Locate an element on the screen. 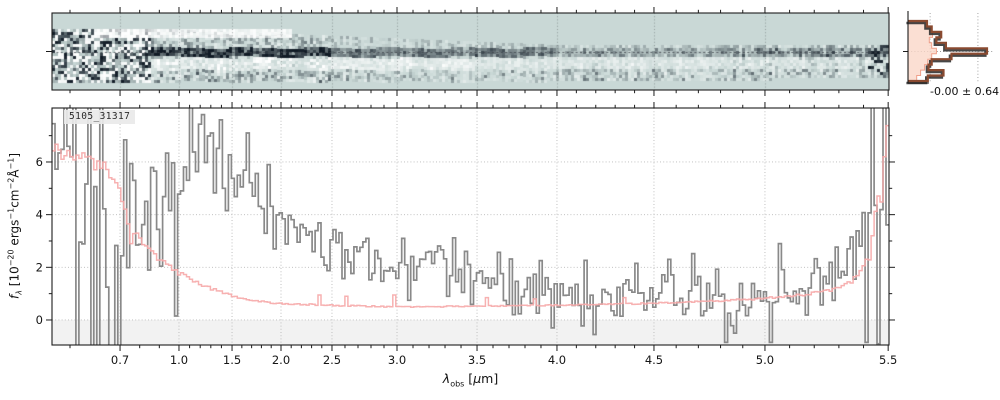 This screenshot has height=400, width=1000. y-tick-label: 4 is located at coordinates (39, 215).